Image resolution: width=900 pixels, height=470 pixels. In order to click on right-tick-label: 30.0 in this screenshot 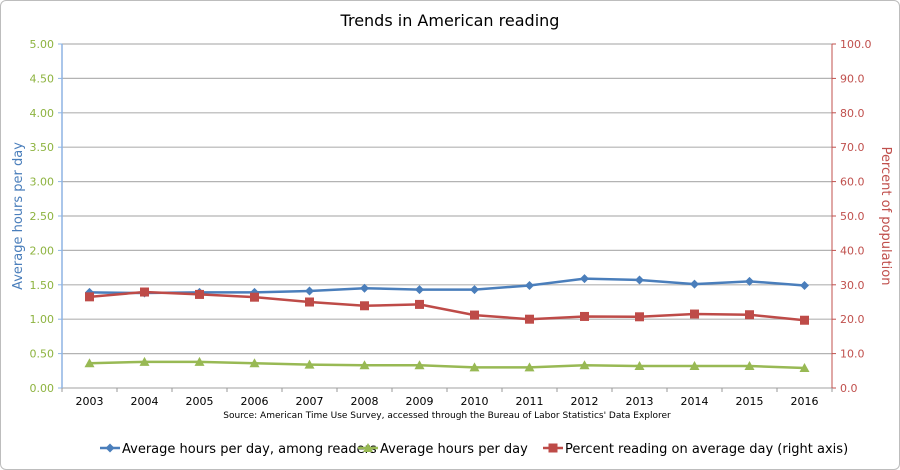, I will do `click(852, 285)`.